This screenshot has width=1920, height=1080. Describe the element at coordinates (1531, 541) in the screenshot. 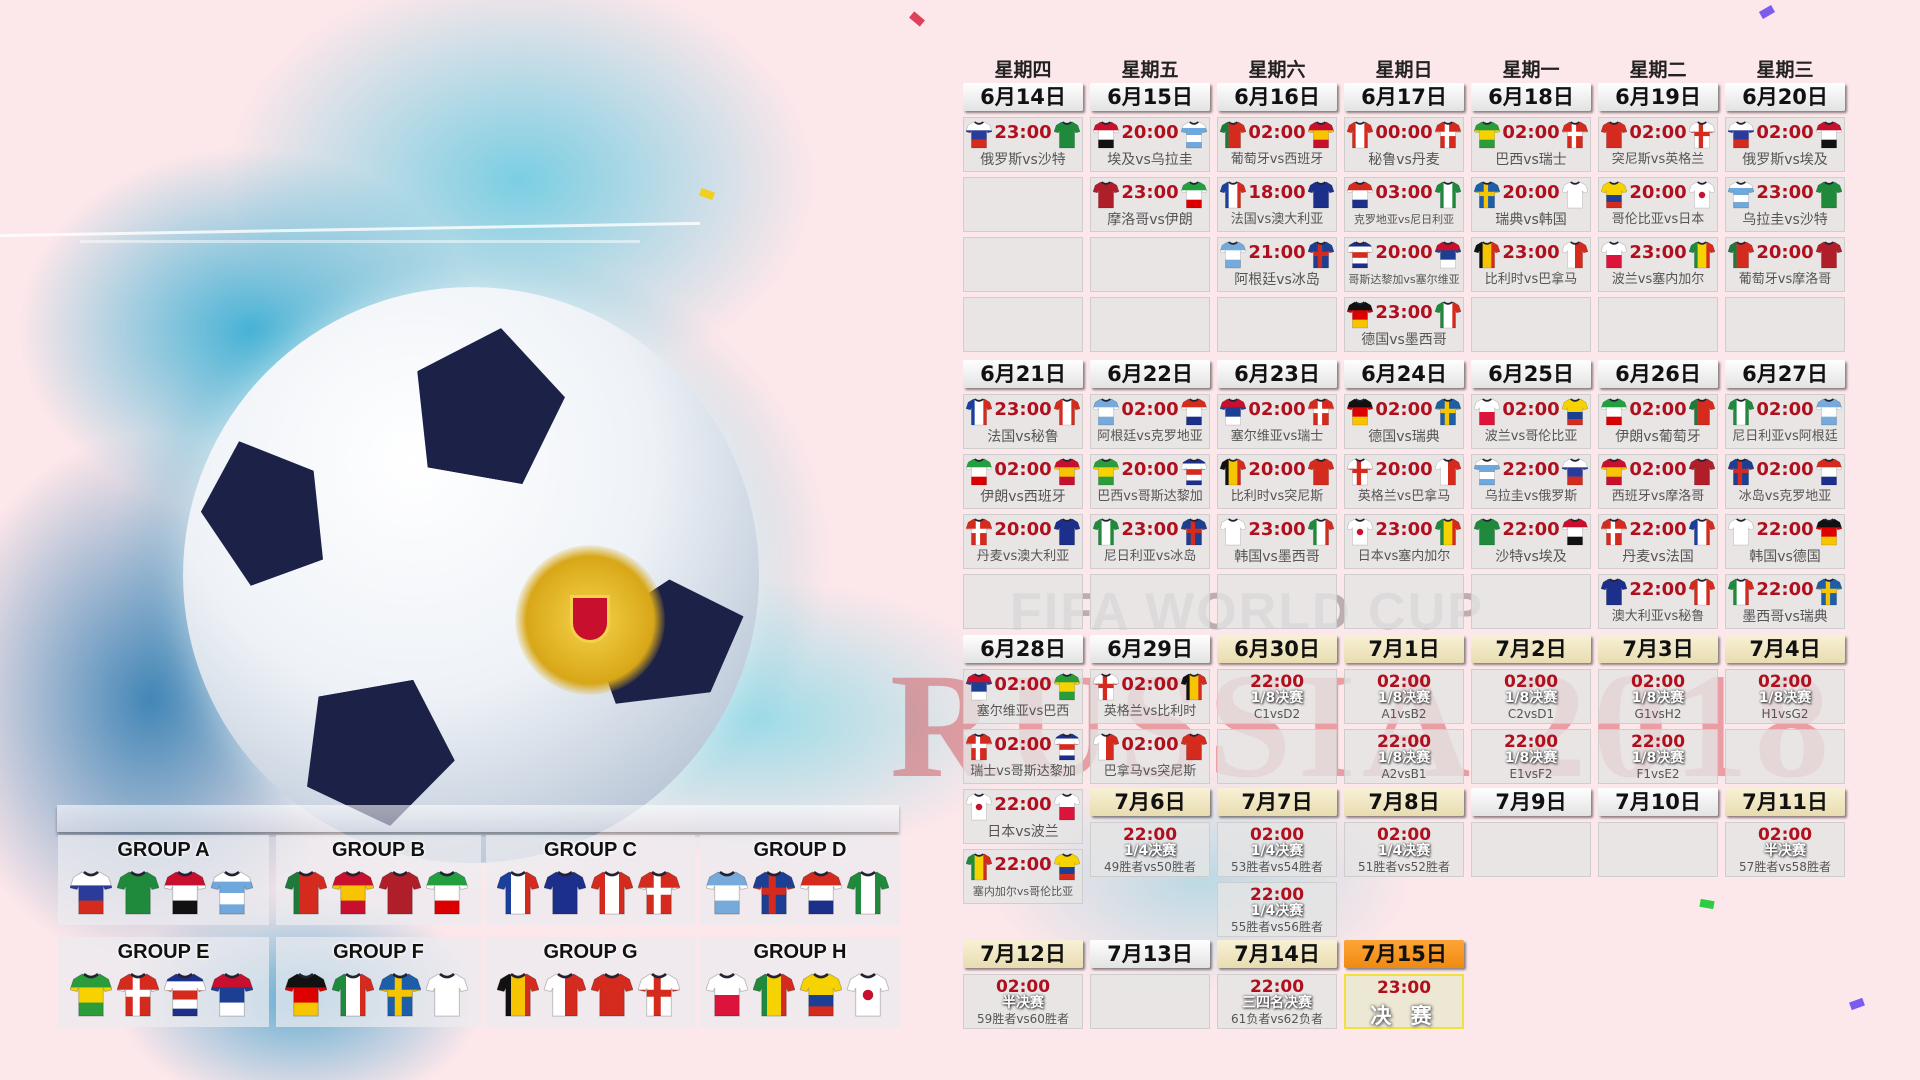

I see `match-cell: 22:00 沙特vs埃及` at that location.